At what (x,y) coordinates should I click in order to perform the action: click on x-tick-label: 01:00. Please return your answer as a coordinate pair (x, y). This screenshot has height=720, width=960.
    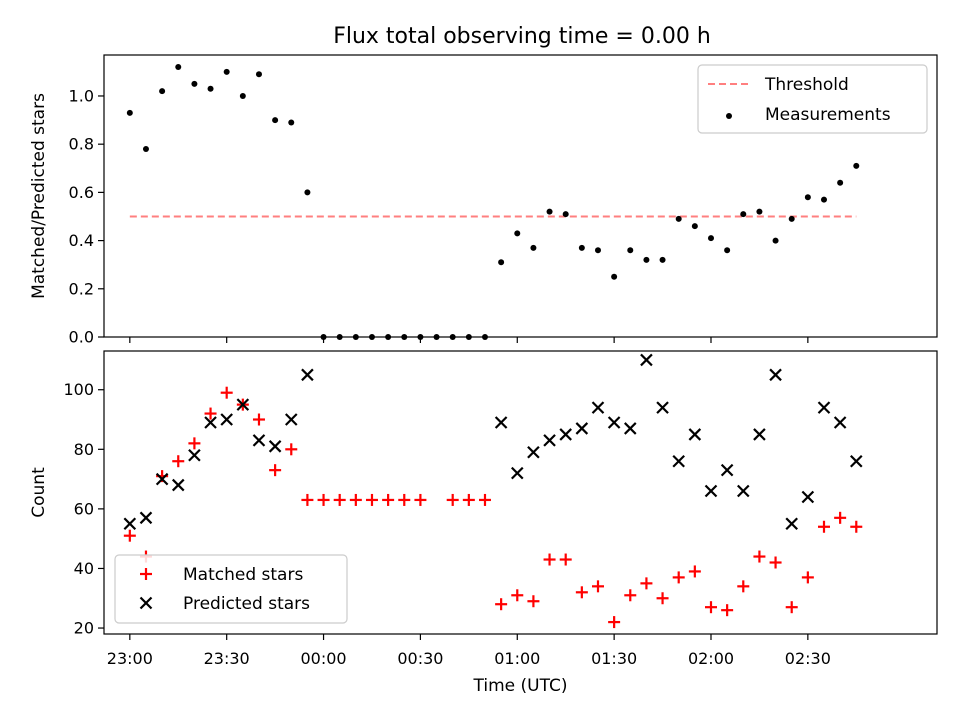
    Looking at the image, I should click on (517, 658).